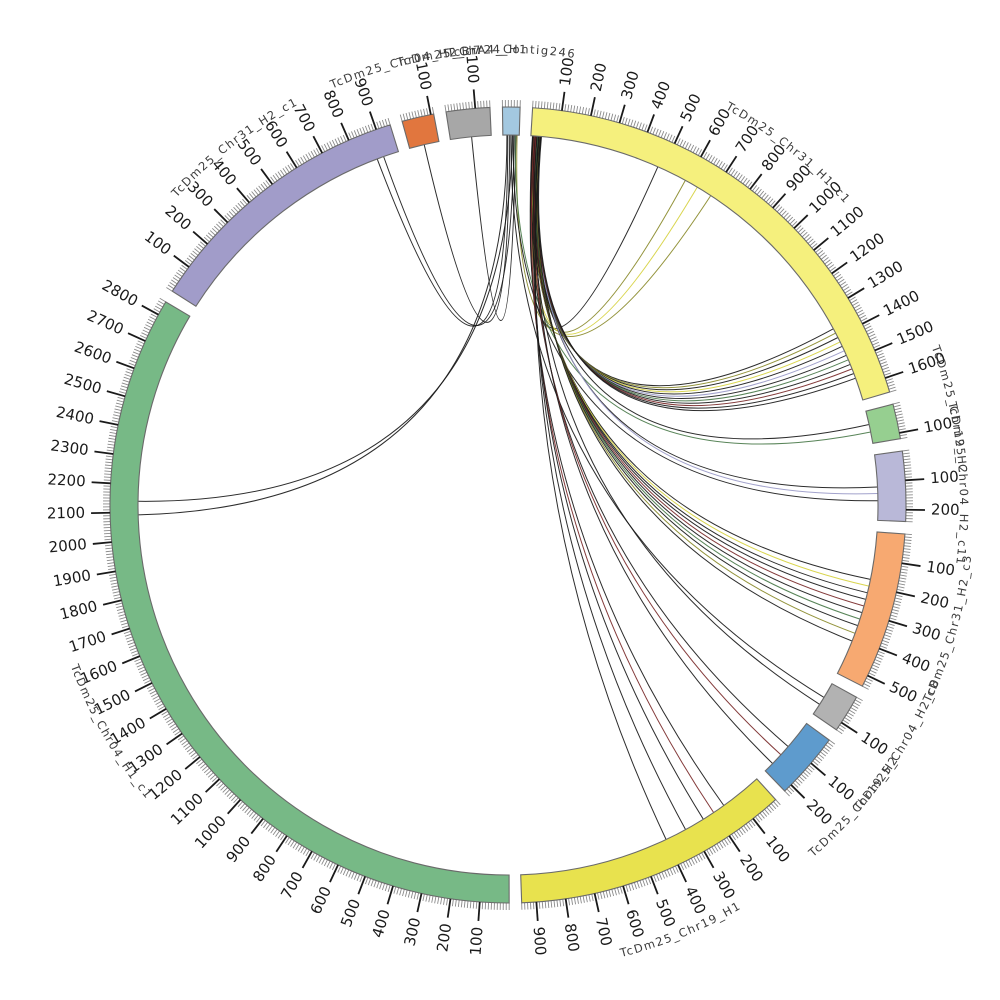 The height and width of the screenshot is (1000, 1000). Describe the element at coordinates (494, 228) in the screenshot. I see `link-curve` at that location.